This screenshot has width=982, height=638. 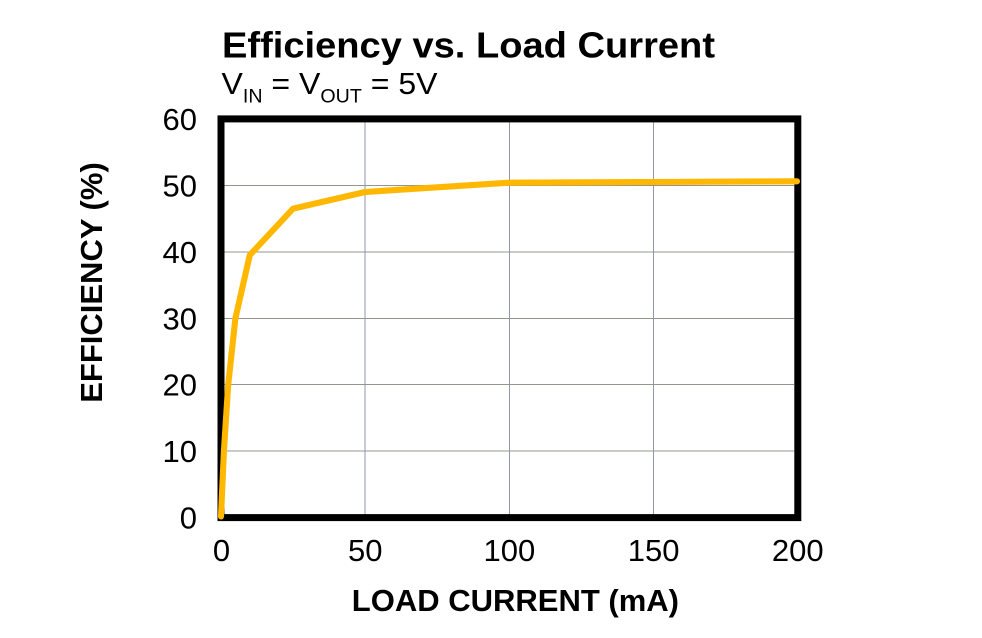 What do you see at coordinates (468, 45) in the screenshot?
I see `svg-text: Efficiency vs. Load Current` at bounding box center [468, 45].